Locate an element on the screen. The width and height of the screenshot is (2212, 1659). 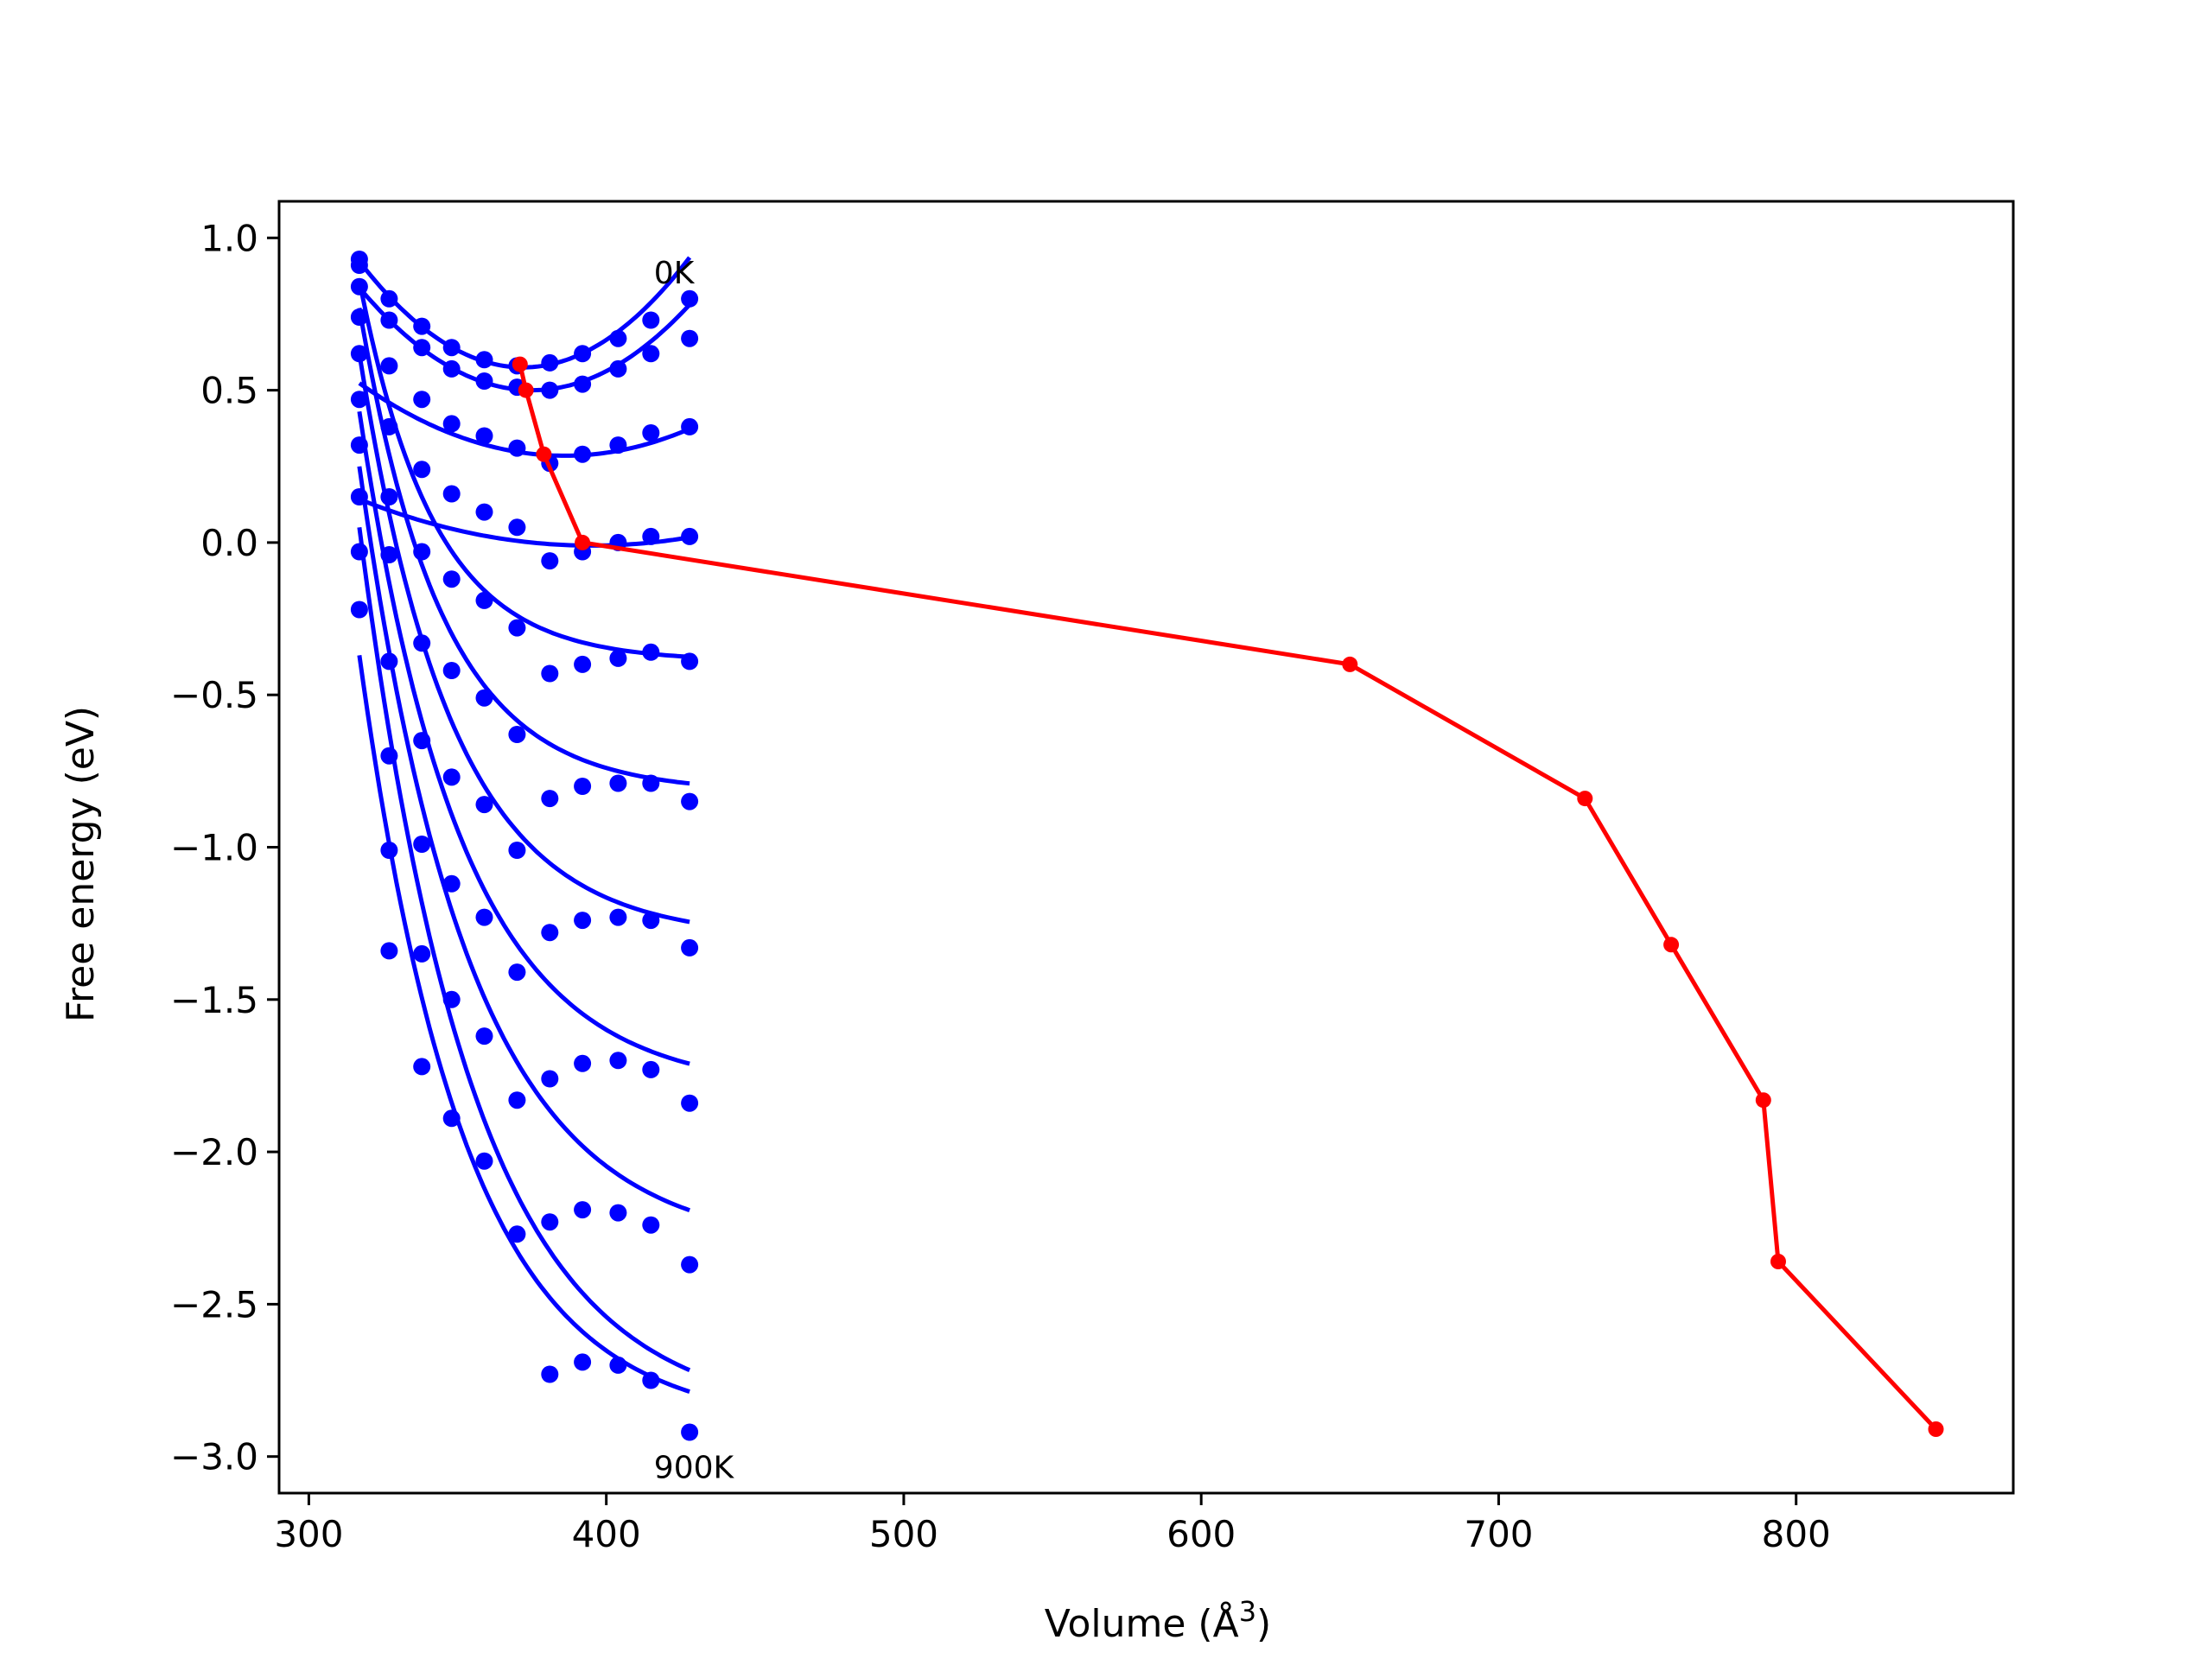
y-axis-label: Free energy (eV) is located at coordinates (81, 864).